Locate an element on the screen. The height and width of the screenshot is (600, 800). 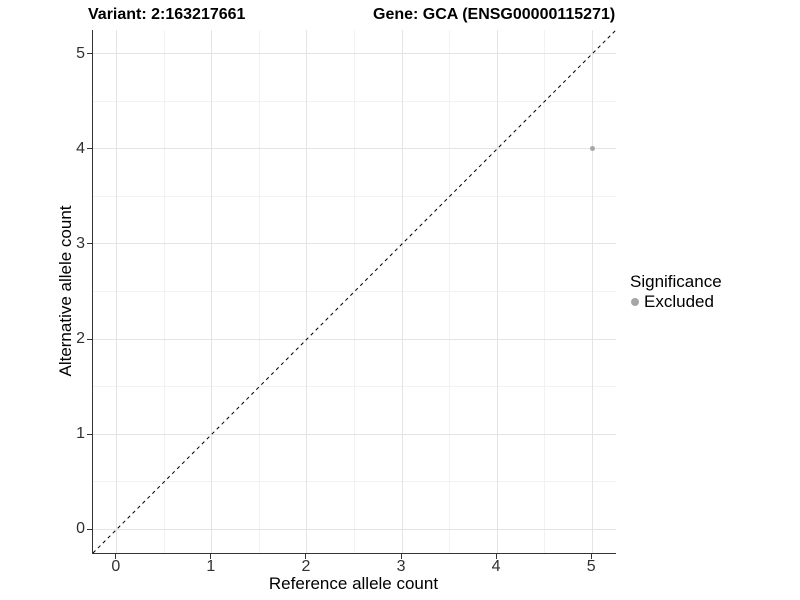
legend-point-icon is located at coordinates (635, 302).